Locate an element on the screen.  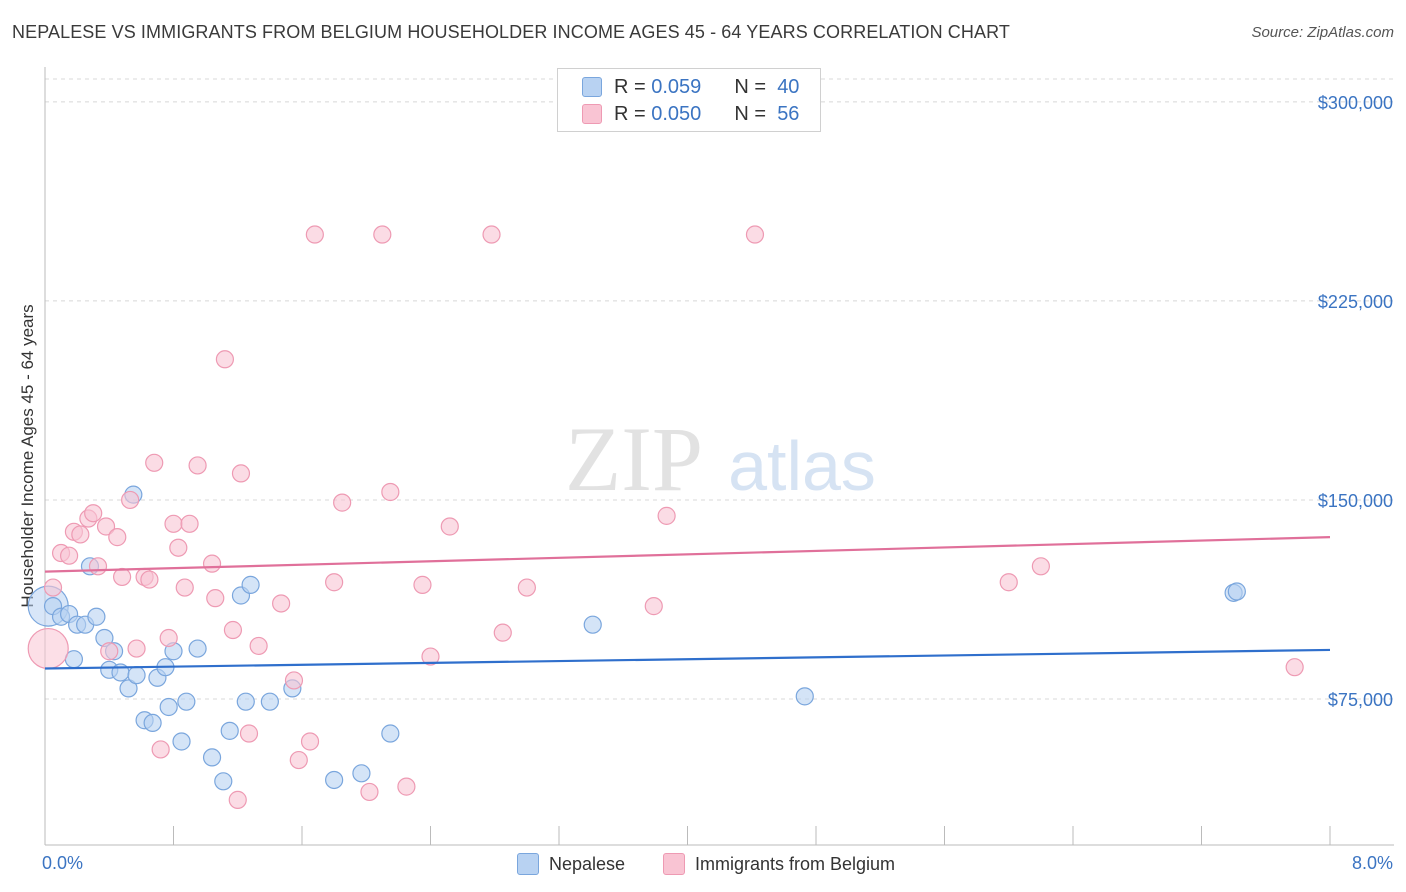
bottom-legend-nepalese: Nepalese is located at coordinates (571, 864).